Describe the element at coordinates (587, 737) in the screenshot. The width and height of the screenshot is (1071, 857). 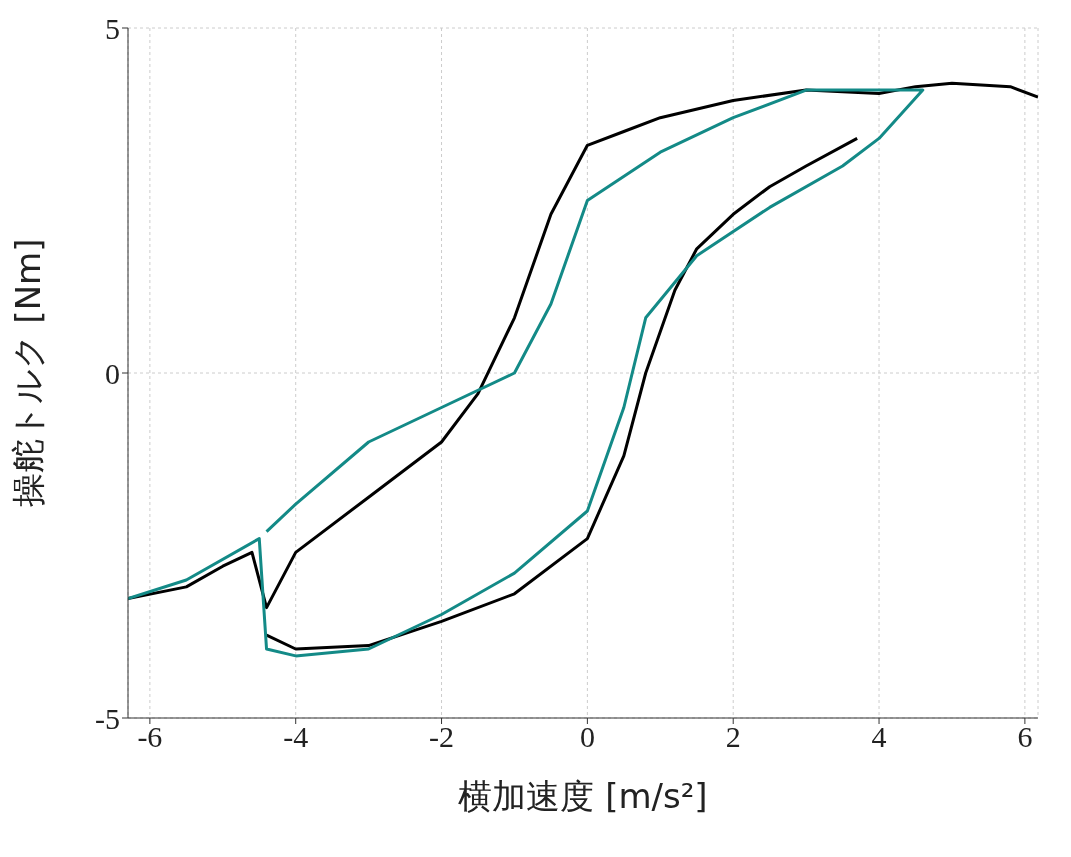
I see `x-tick-label: 0` at that location.